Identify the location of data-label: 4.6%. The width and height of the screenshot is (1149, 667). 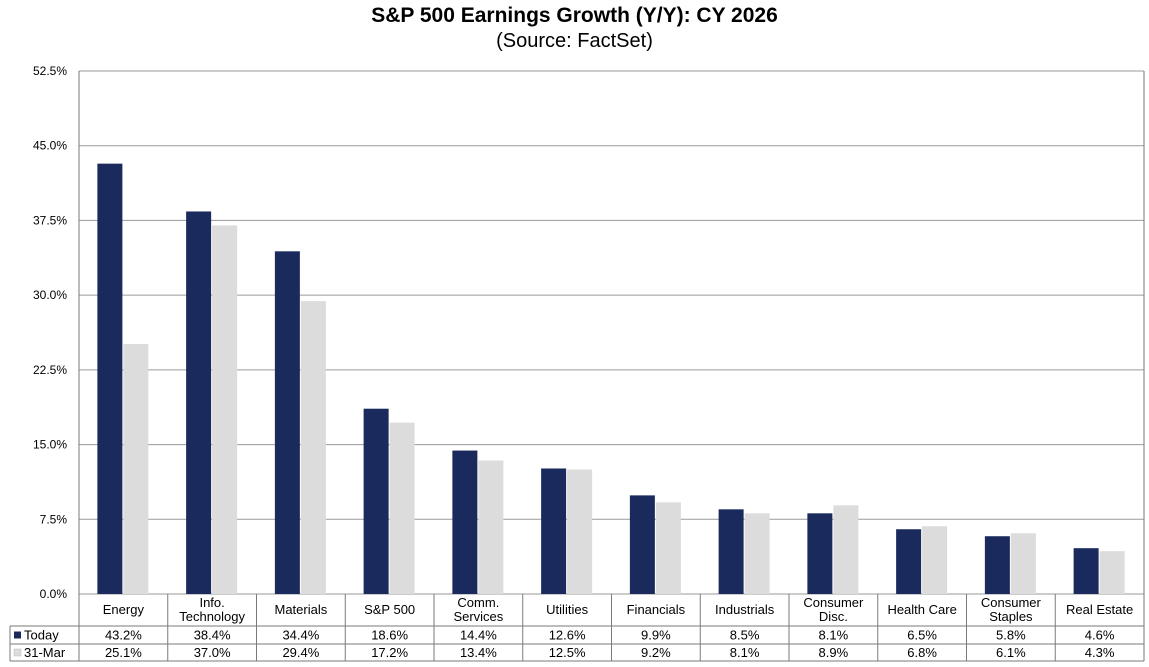
(1100, 635).